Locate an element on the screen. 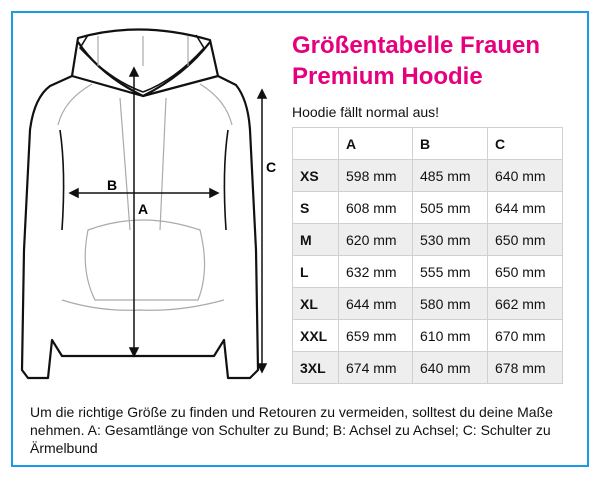 The height and width of the screenshot is (479, 600). table-row: XXL 659 mm 610 mm 670 mm is located at coordinates (427, 335).